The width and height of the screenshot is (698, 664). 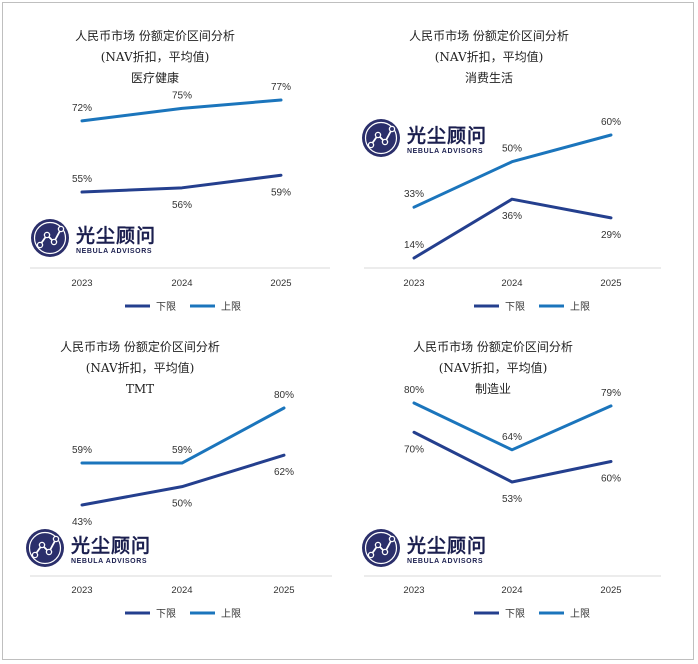 I want to click on chart-sector-title: TMT, so click(x=140, y=389).